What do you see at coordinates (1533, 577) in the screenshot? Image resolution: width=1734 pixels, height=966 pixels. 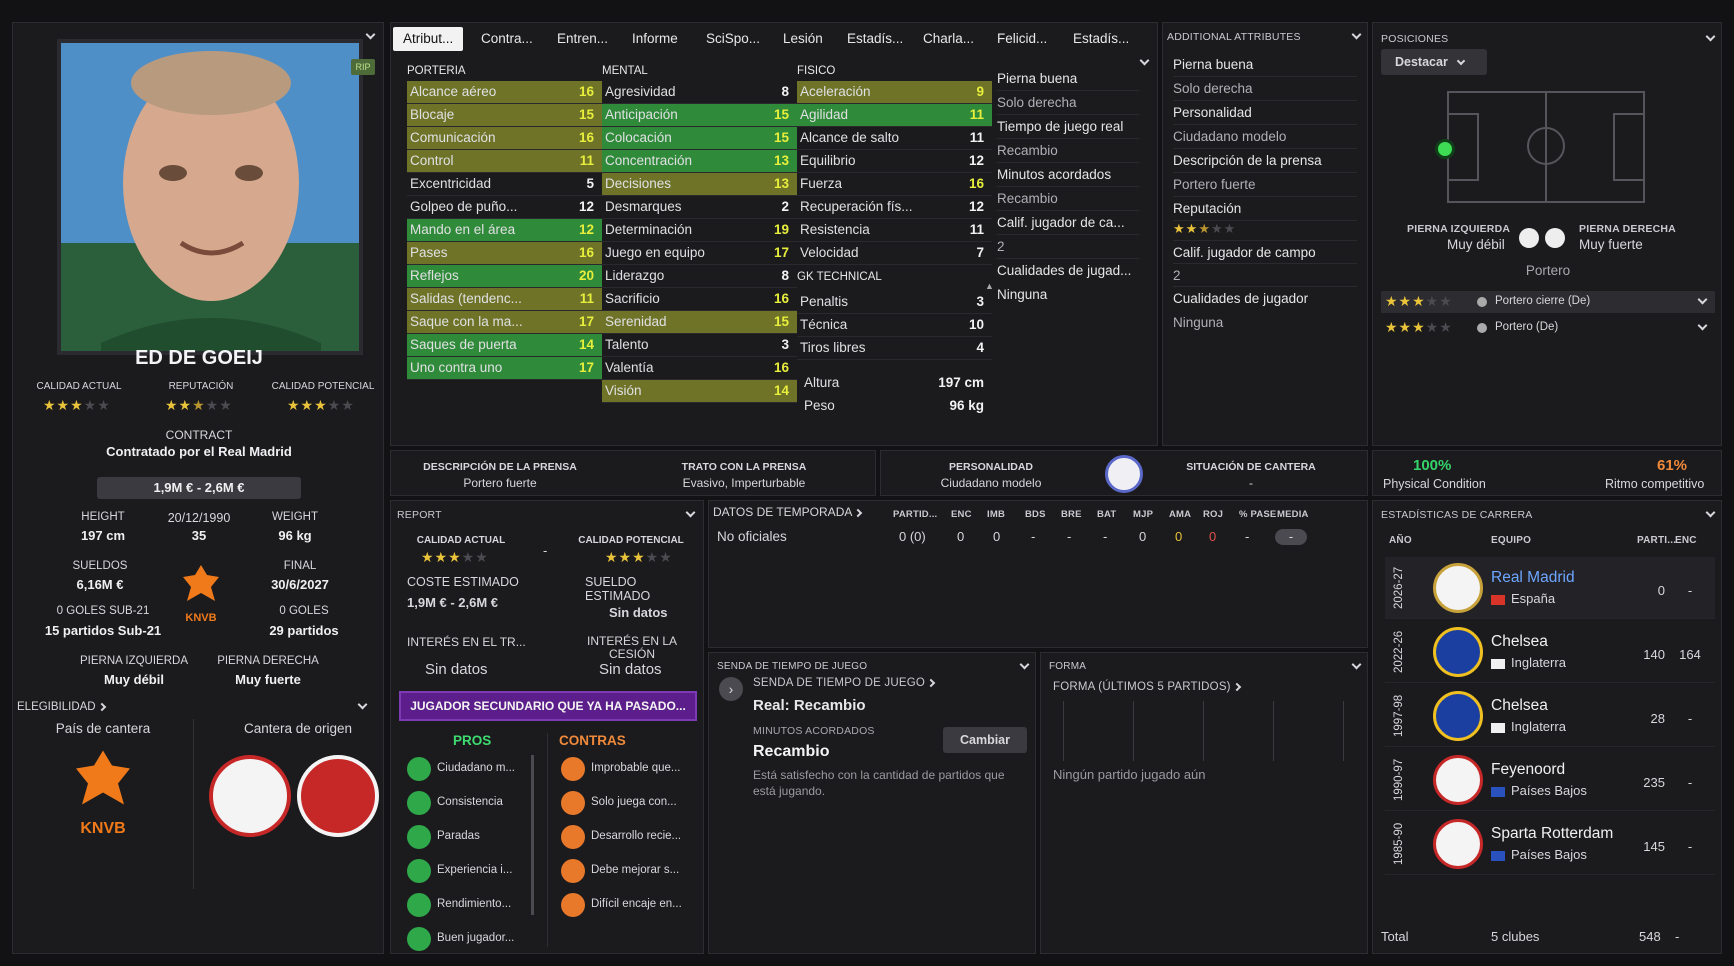 I see `club-name: Real Madrid` at bounding box center [1533, 577].